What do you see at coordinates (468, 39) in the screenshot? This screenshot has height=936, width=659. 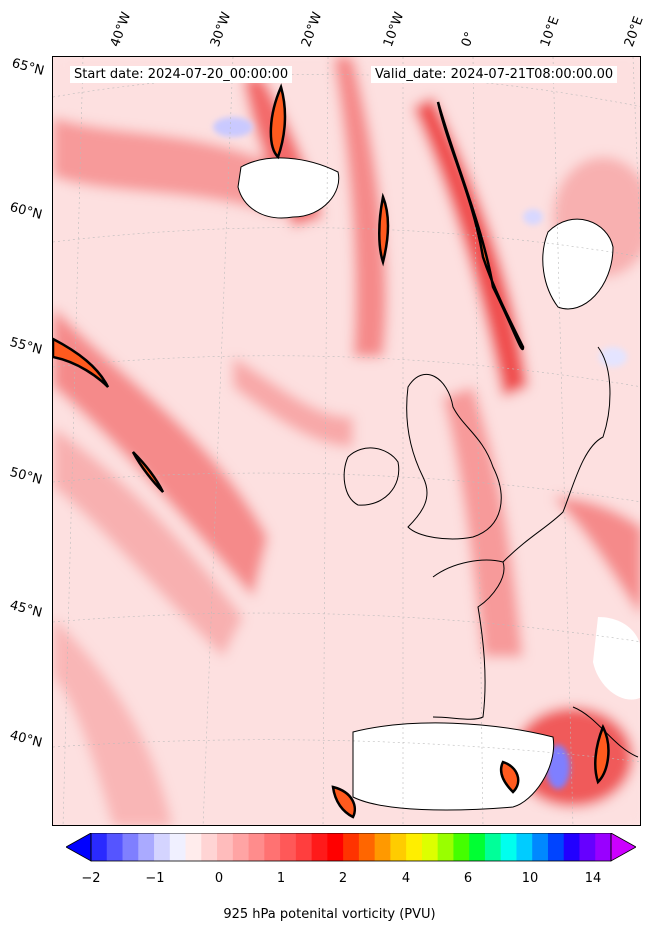 I see `lon-label-0: 0°` at bounding box center [468, 39].